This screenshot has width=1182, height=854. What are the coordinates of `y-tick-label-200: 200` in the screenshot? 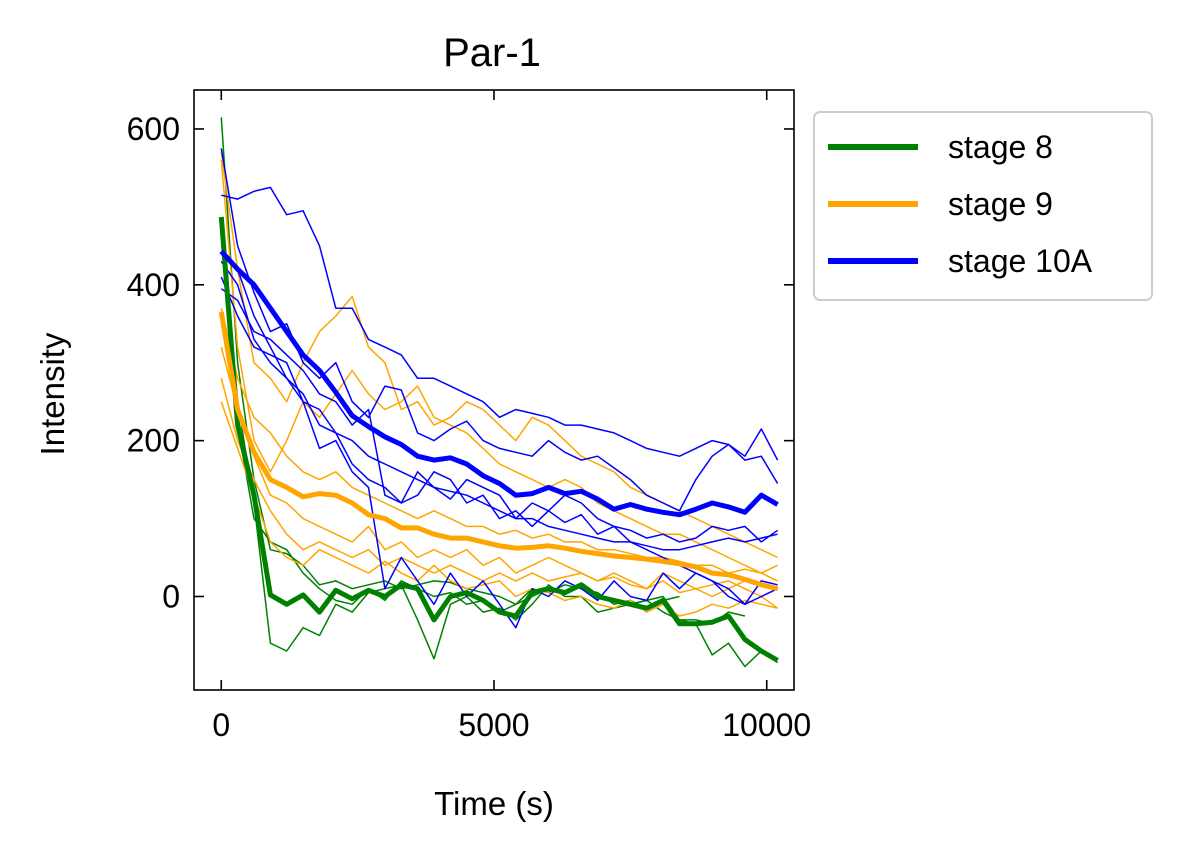 It's located at (153, 441).